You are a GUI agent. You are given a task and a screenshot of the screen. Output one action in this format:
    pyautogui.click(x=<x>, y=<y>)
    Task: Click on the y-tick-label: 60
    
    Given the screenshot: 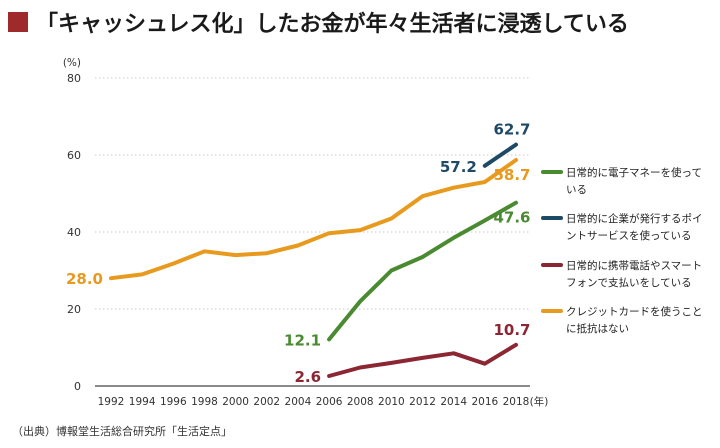 What is the action you would take?
    pyautogui.click(x=74, y=155)
    